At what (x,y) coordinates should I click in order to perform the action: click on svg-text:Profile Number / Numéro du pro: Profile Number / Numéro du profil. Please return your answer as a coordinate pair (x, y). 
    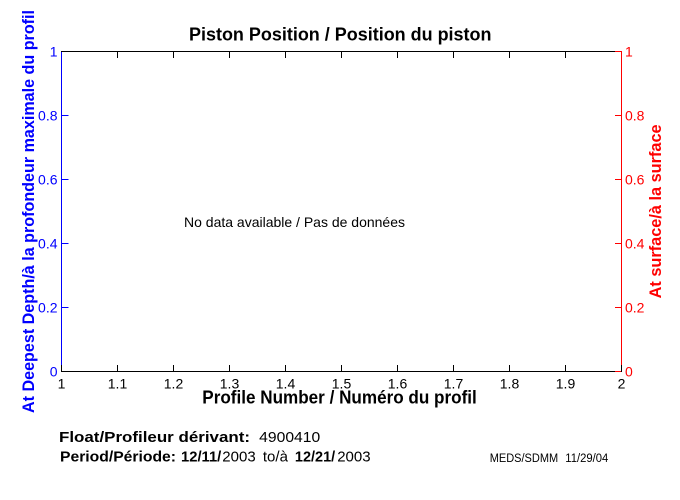
    Looking at the image, I should click on (339, 398).